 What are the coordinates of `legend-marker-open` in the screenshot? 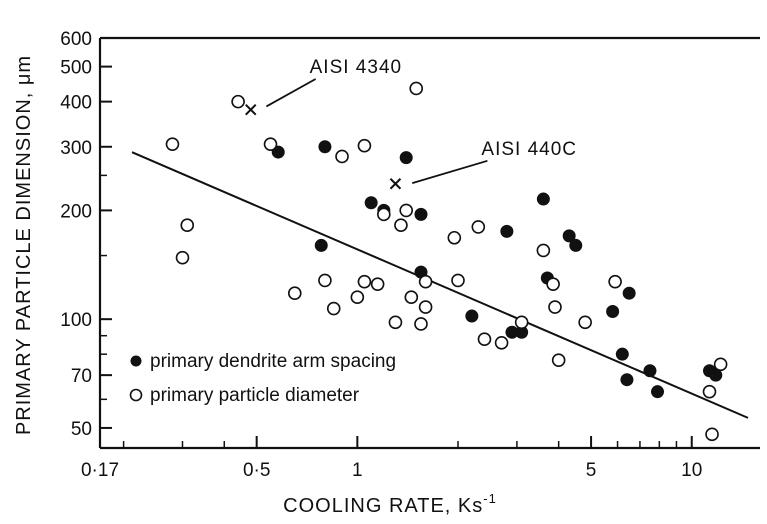 It's located at (136, 395).